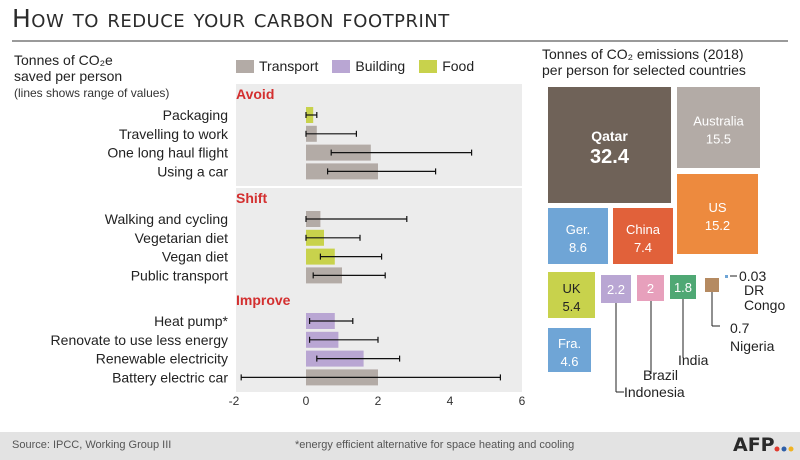 Image resolution: width=800 pixels, height=460 pixels. I want to click on treemap-subtitle-line-2: per person for selected countries, so click(644, 70).